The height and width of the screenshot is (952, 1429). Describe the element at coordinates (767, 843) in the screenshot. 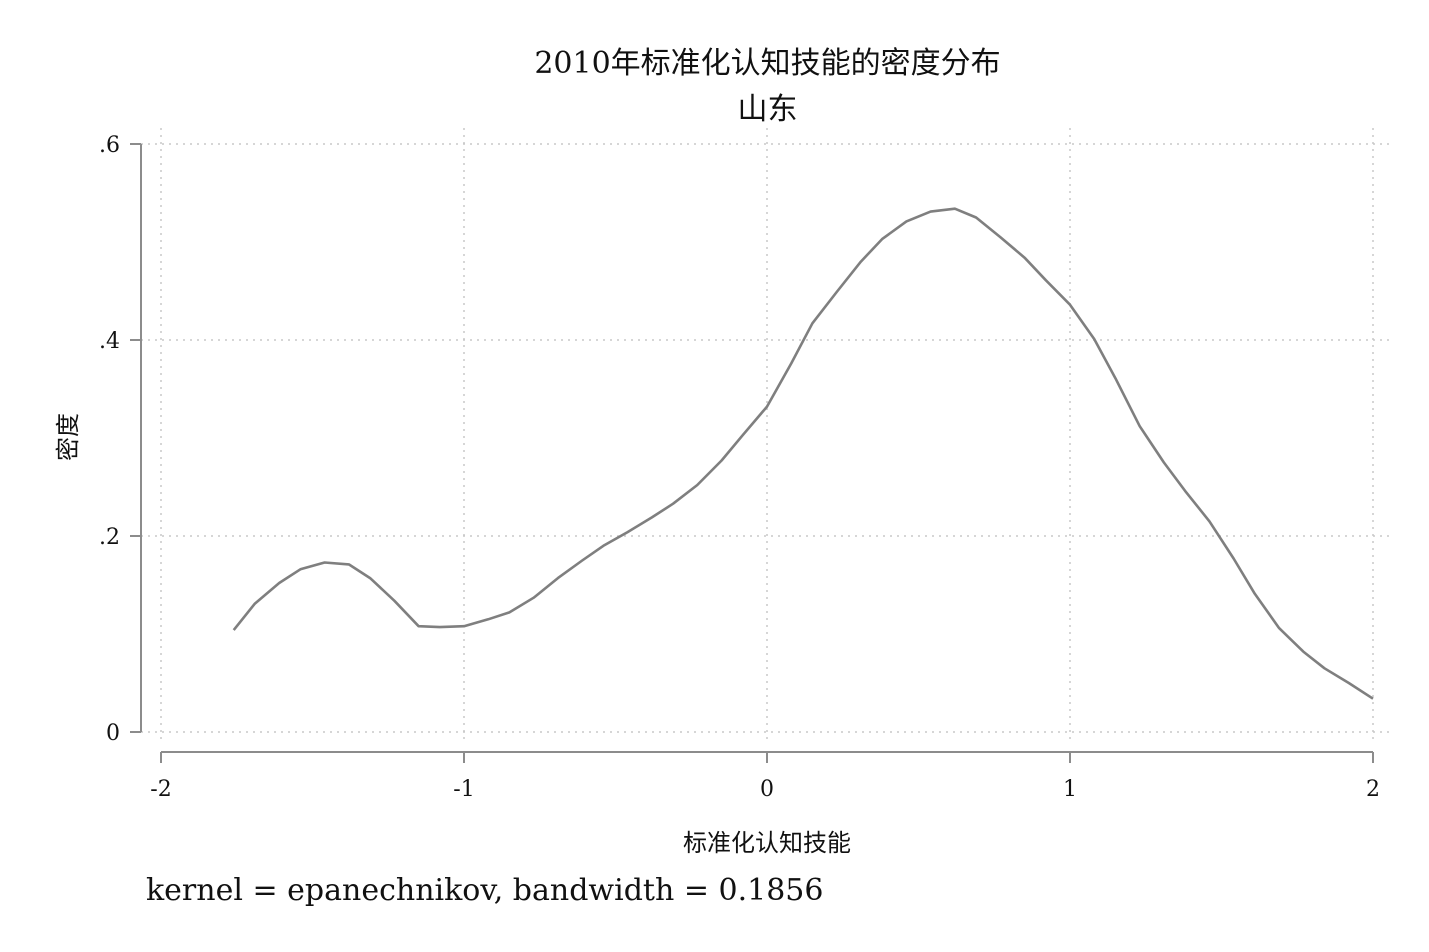

I see `x-axis-title: 标准化认知技能` at that location.